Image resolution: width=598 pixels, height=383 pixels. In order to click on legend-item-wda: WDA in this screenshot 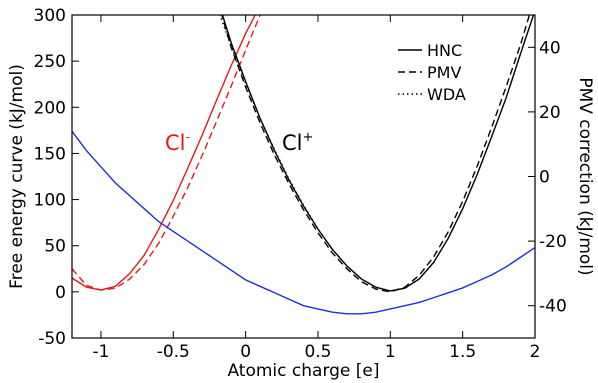, I will do `click(432, 94)`.